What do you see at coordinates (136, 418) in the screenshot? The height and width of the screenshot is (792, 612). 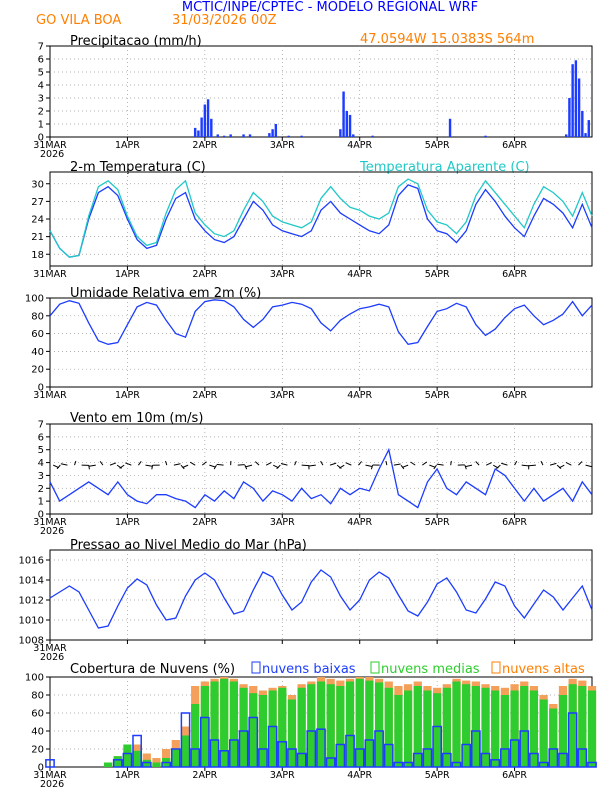 I see `wind-title: Vento em 10m (m/s)` at bounding box center [136, 418].